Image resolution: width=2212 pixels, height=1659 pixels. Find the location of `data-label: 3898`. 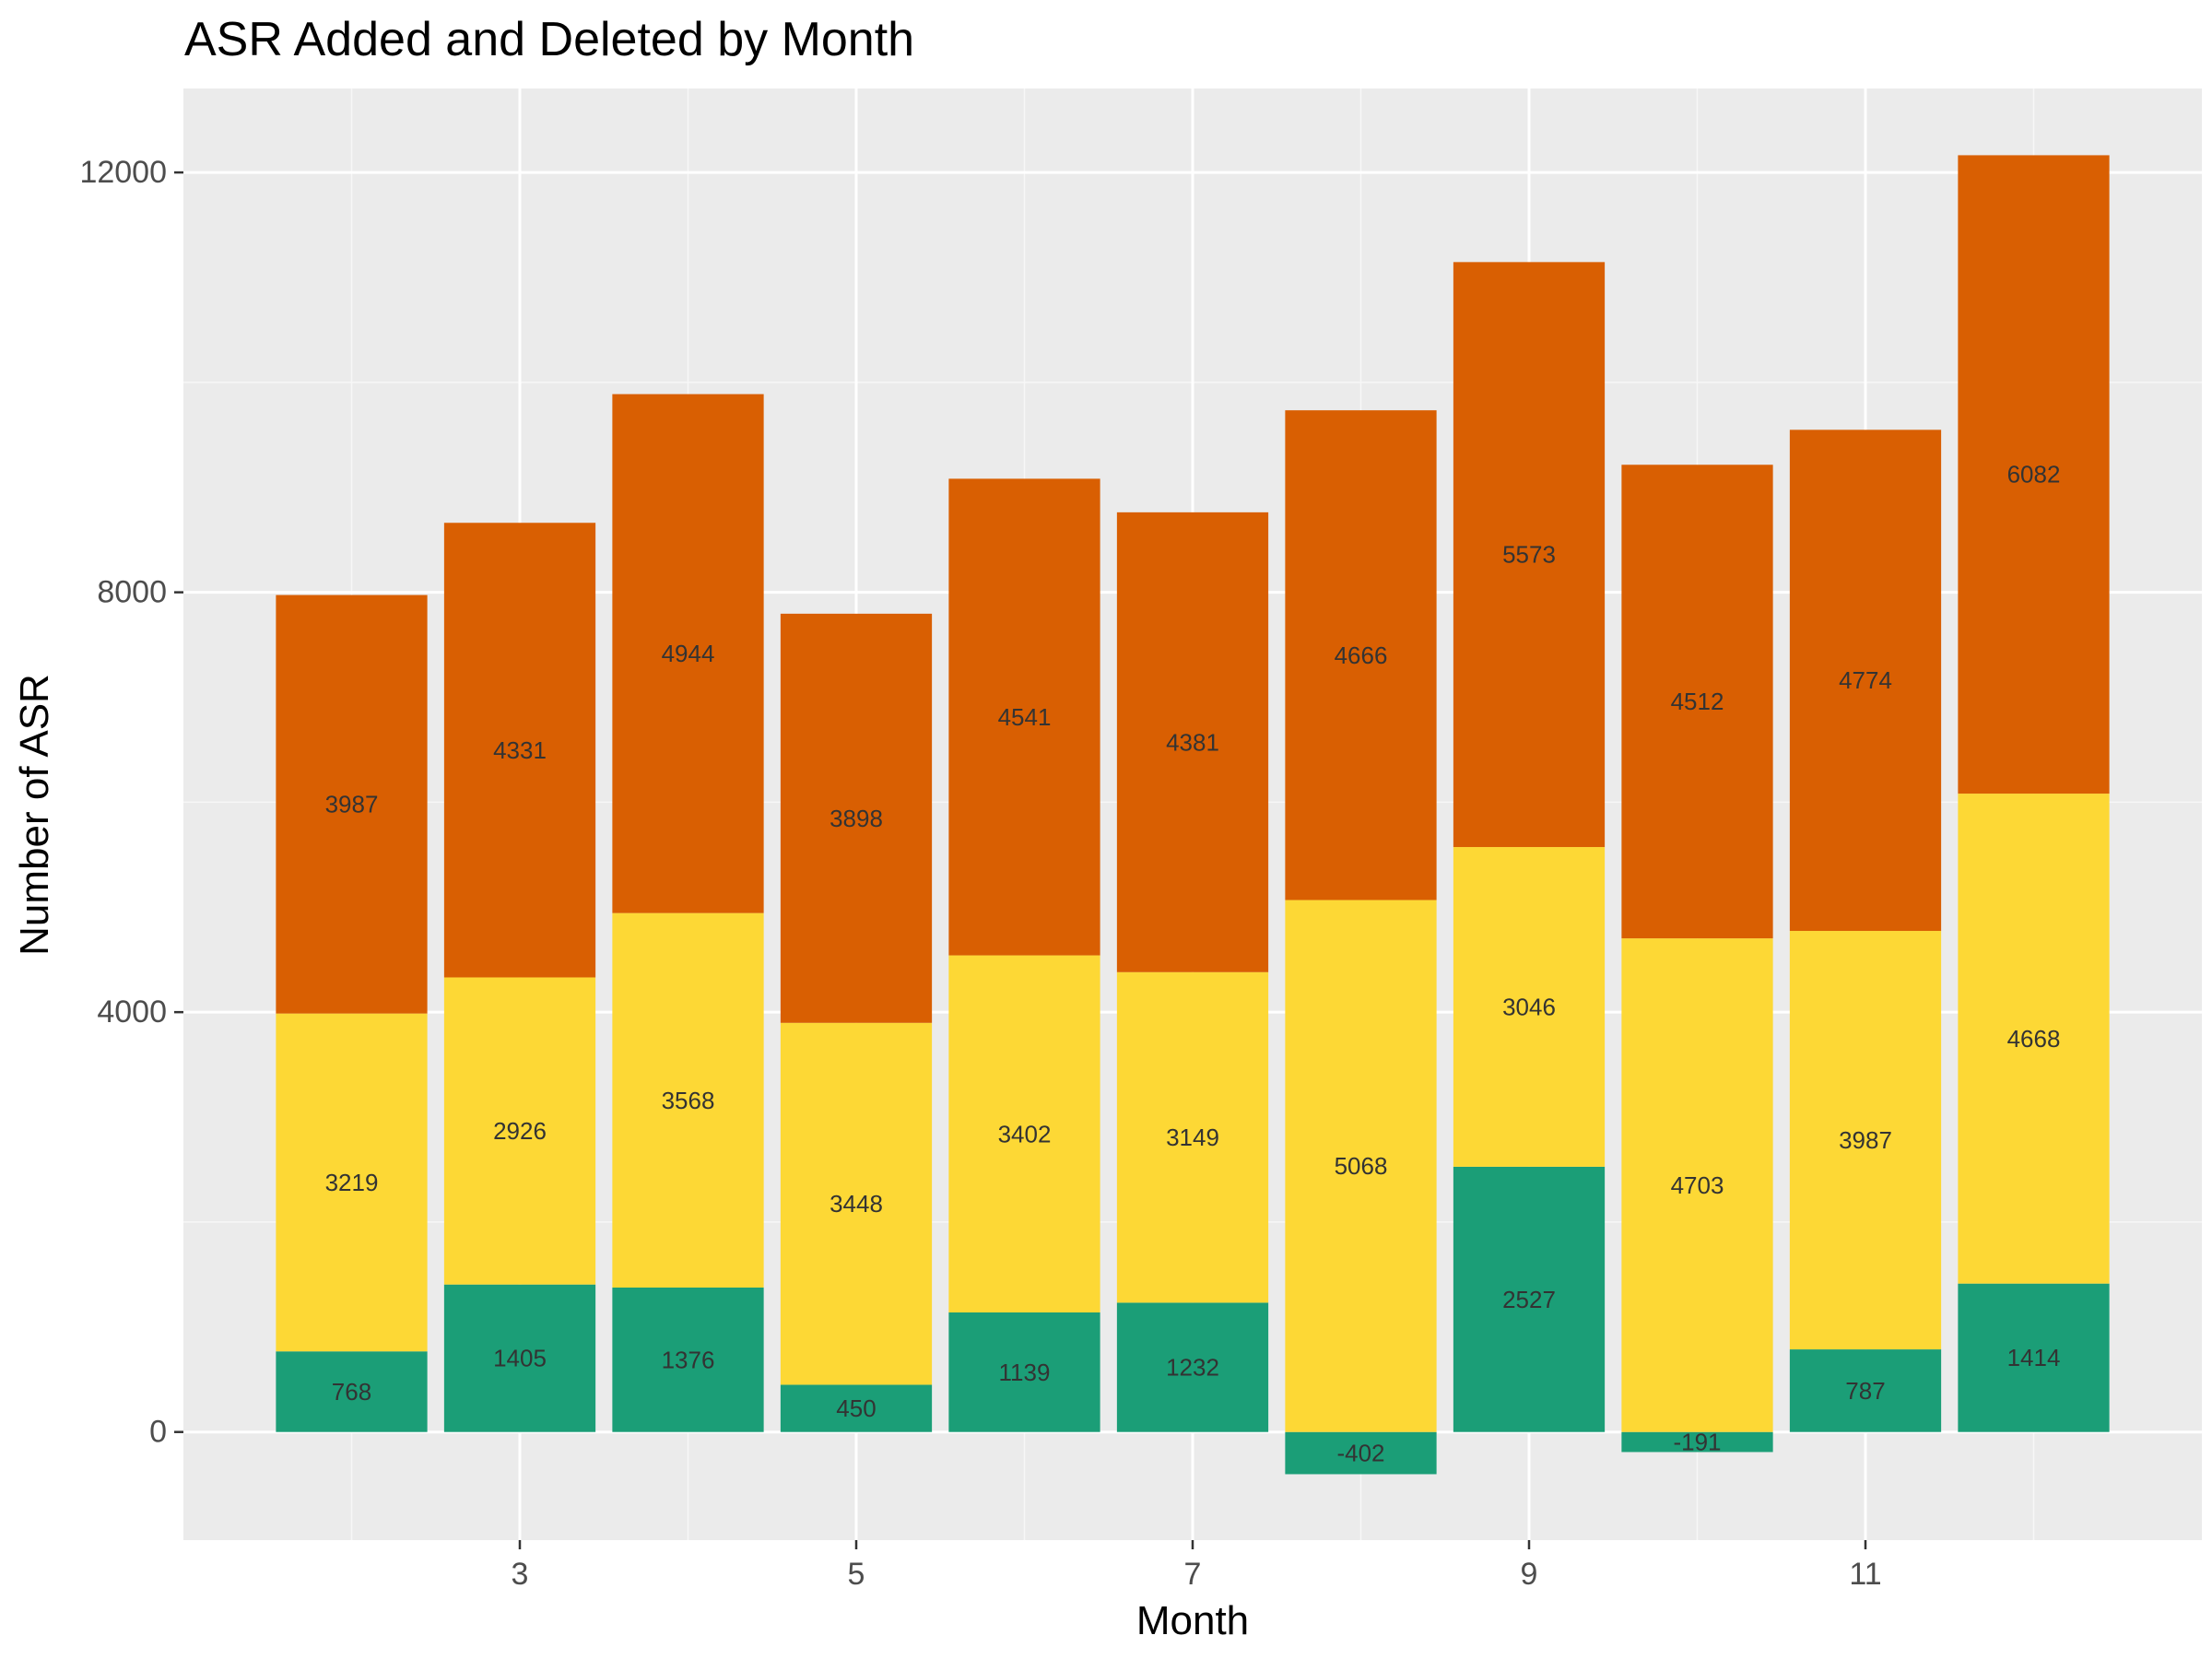

data-label: 3898 is located at coordinates (856, 818).